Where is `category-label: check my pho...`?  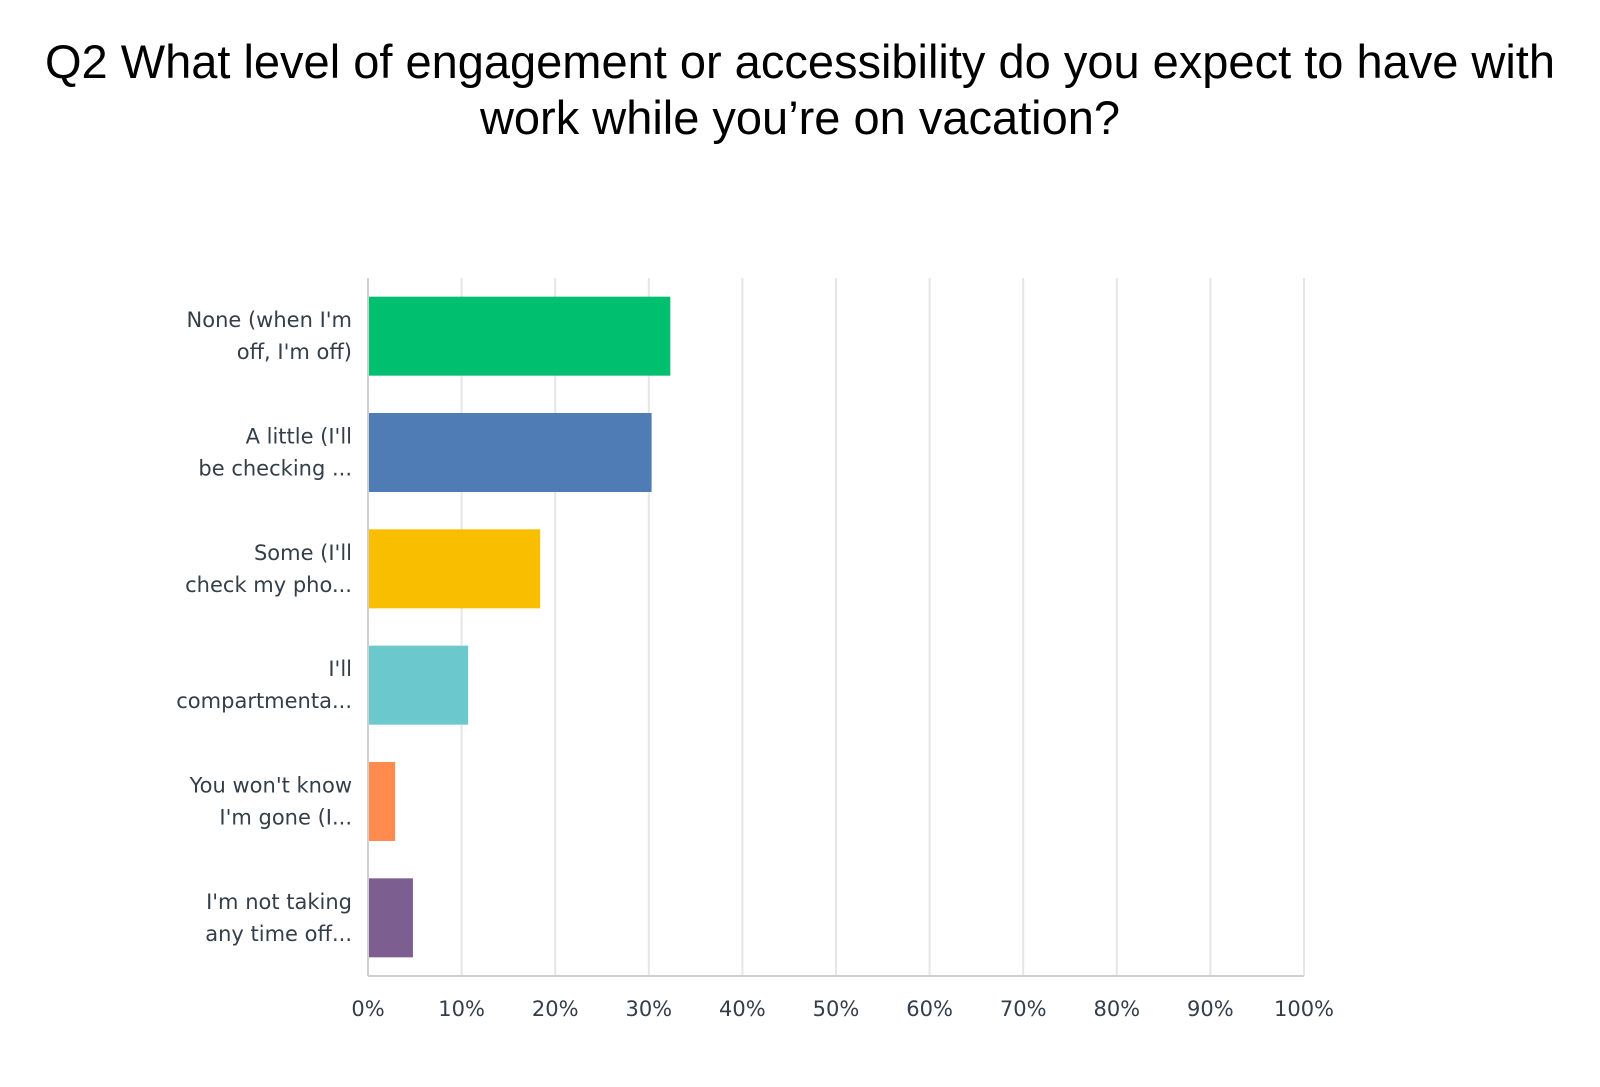 category-label: check my pho... is located at coordinates (268, 585).